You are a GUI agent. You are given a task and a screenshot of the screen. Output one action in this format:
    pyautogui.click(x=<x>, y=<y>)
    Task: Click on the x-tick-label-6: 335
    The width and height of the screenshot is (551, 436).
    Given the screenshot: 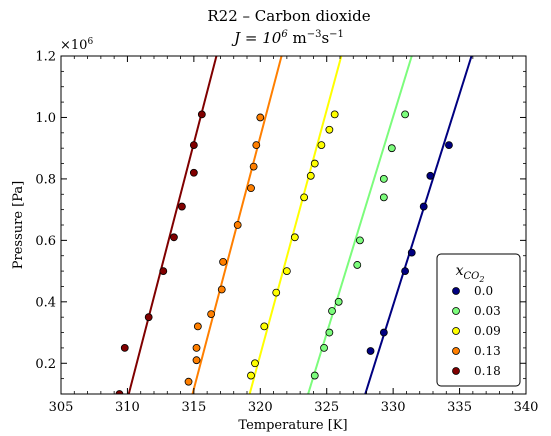 What is the action you would take?
    pyautogui.click(x=459, y=407)
    